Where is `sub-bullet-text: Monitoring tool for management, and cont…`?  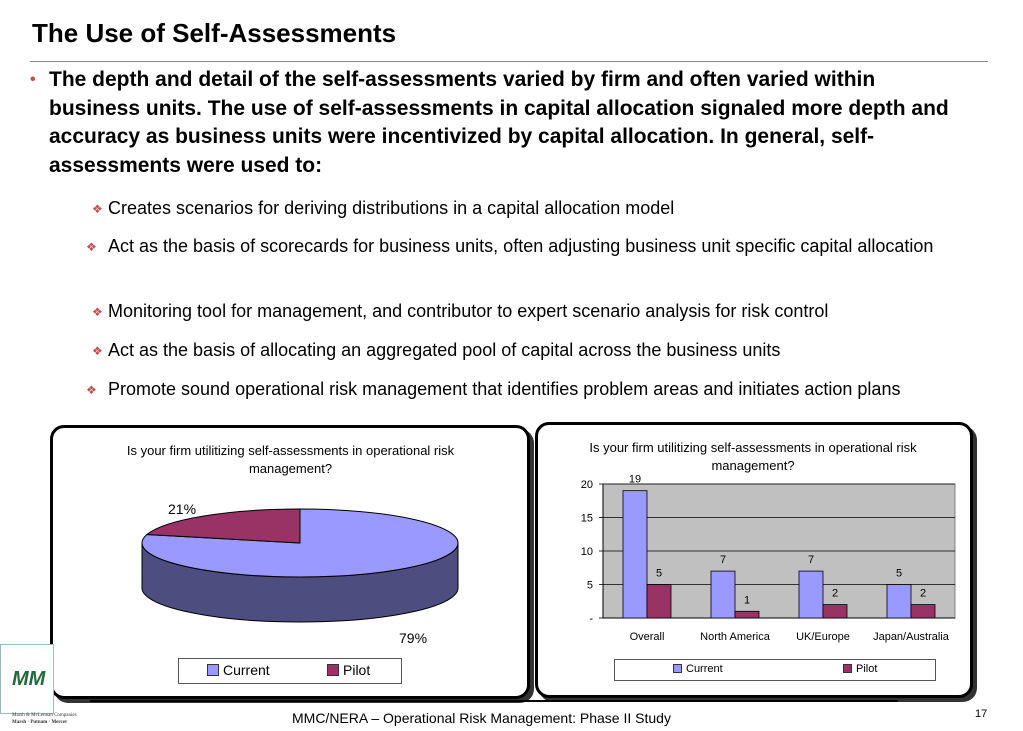 sub-bullet-text: Monitoring tool for management, and cont… is located at coordinates (468, 311).